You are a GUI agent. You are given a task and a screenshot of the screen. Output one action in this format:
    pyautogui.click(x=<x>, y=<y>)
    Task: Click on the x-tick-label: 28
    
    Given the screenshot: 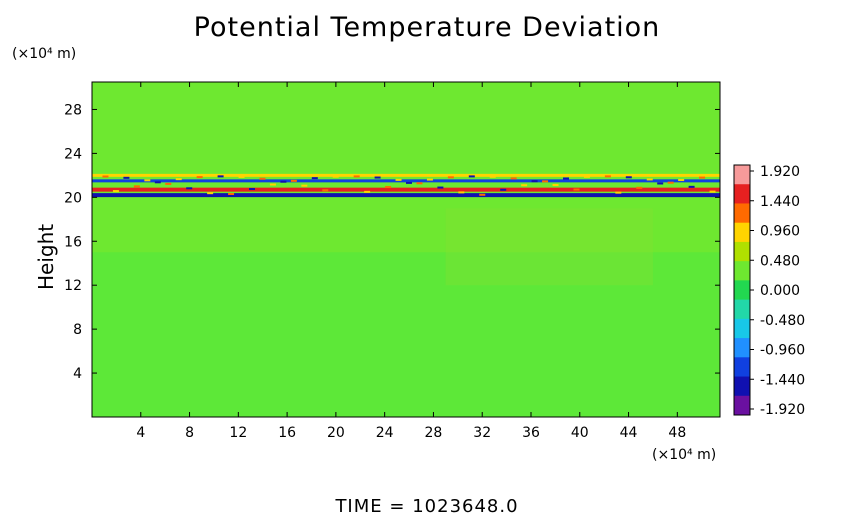 What is the action you would take?
    pyautogui.click(x=434, y=433)
    